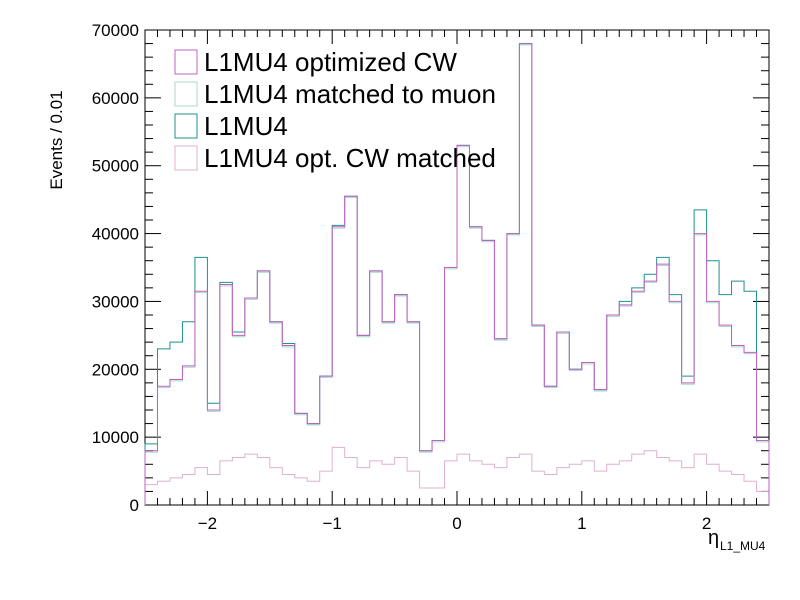 This screenshot has height=600, width=800. Describe the element at coordinates (330, 62) in the screenshot. I see `legend-label: L1MU4 optimized CW` at that location.